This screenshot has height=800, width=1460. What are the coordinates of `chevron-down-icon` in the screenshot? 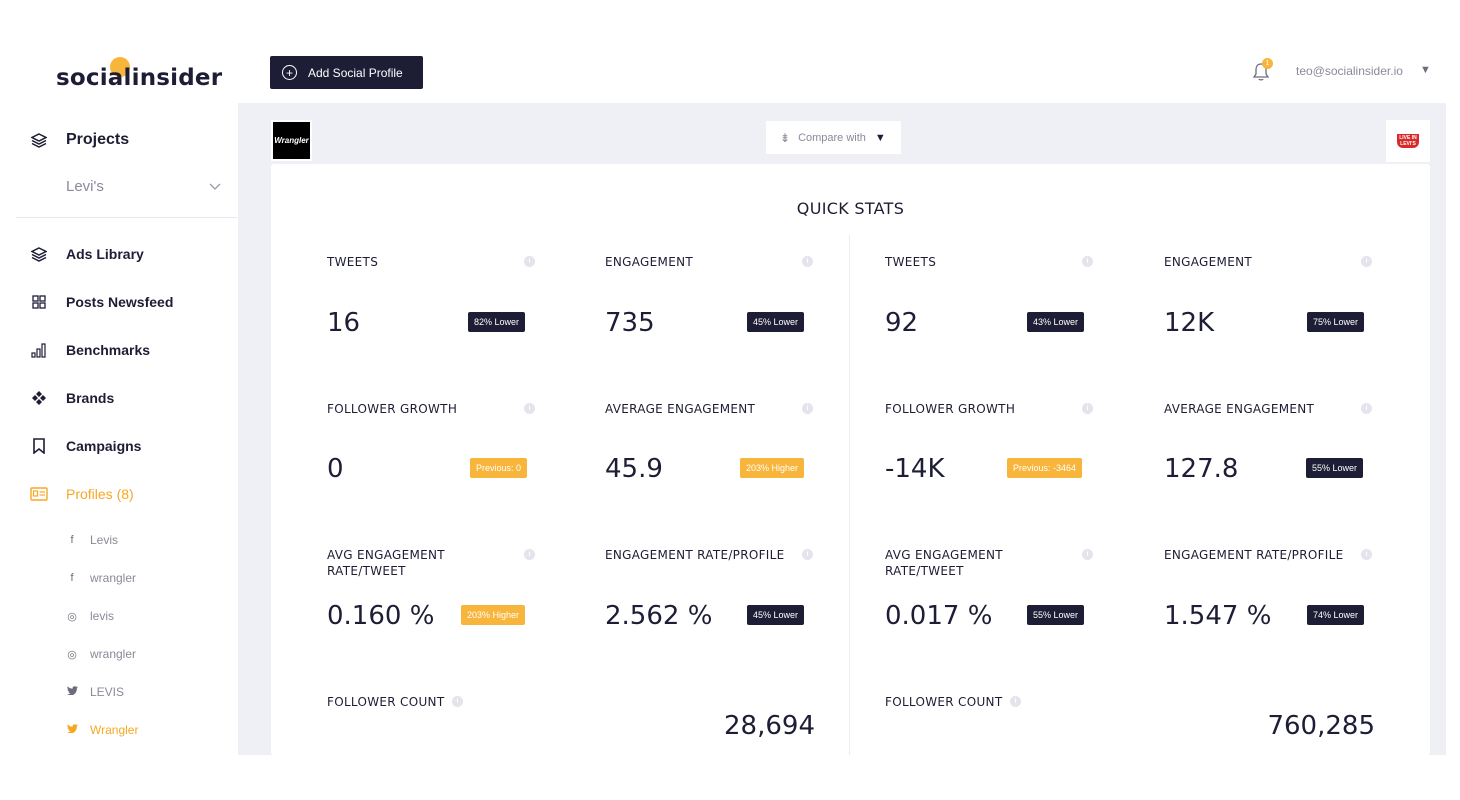 It's located at (215, 186).